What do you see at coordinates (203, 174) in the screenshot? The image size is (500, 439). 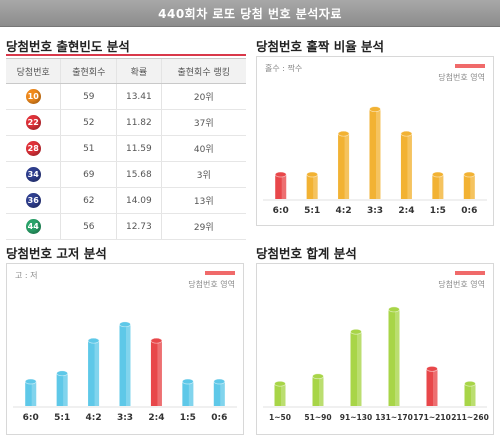 I see `rank-cell: 3위` at bounding box center [203, 174].